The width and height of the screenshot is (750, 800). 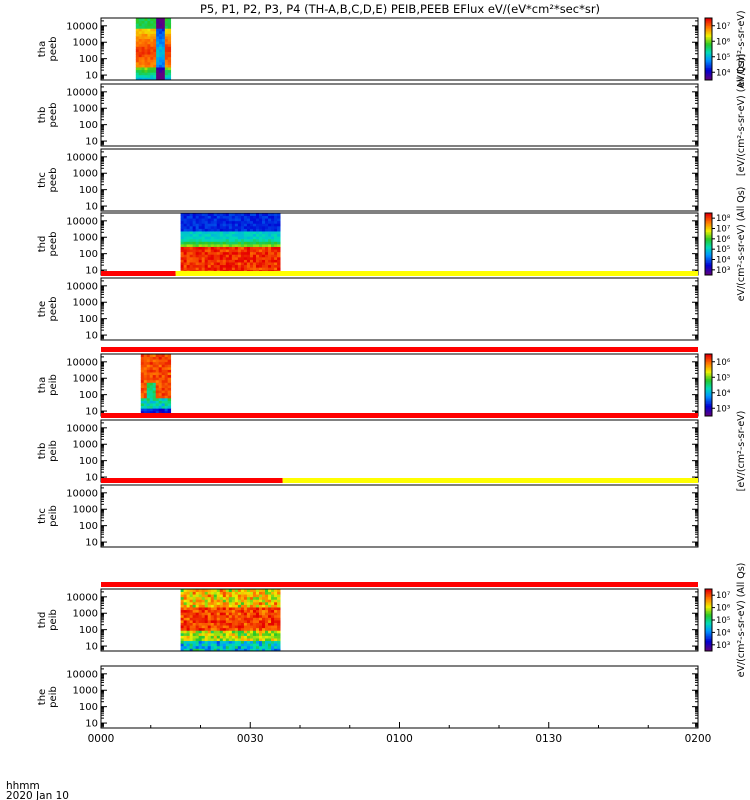 I want to click on y-tick-label: 10, so click(x=91, y=336).